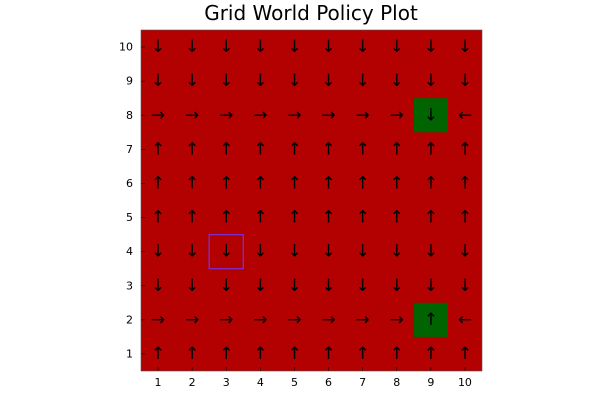 This screenshot has width=600, height=400. I want to click on y-tick-label: 2, so click(129, 319).